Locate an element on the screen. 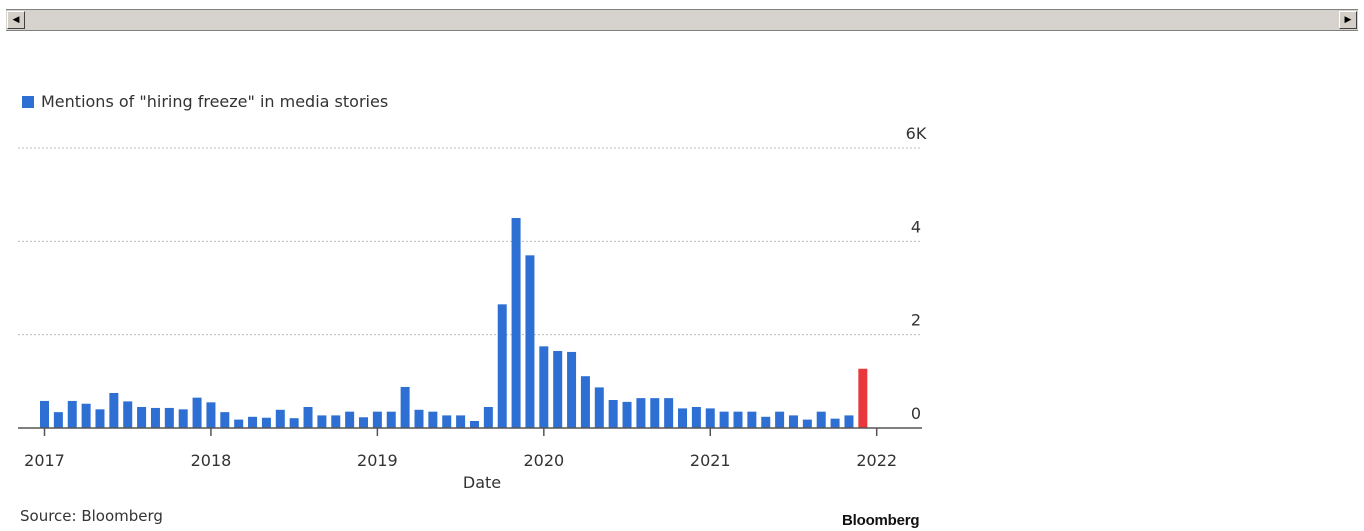 This screenshot has width=1364, height=531. x-tick-label: 2021 is located at coordinates (710, 460).